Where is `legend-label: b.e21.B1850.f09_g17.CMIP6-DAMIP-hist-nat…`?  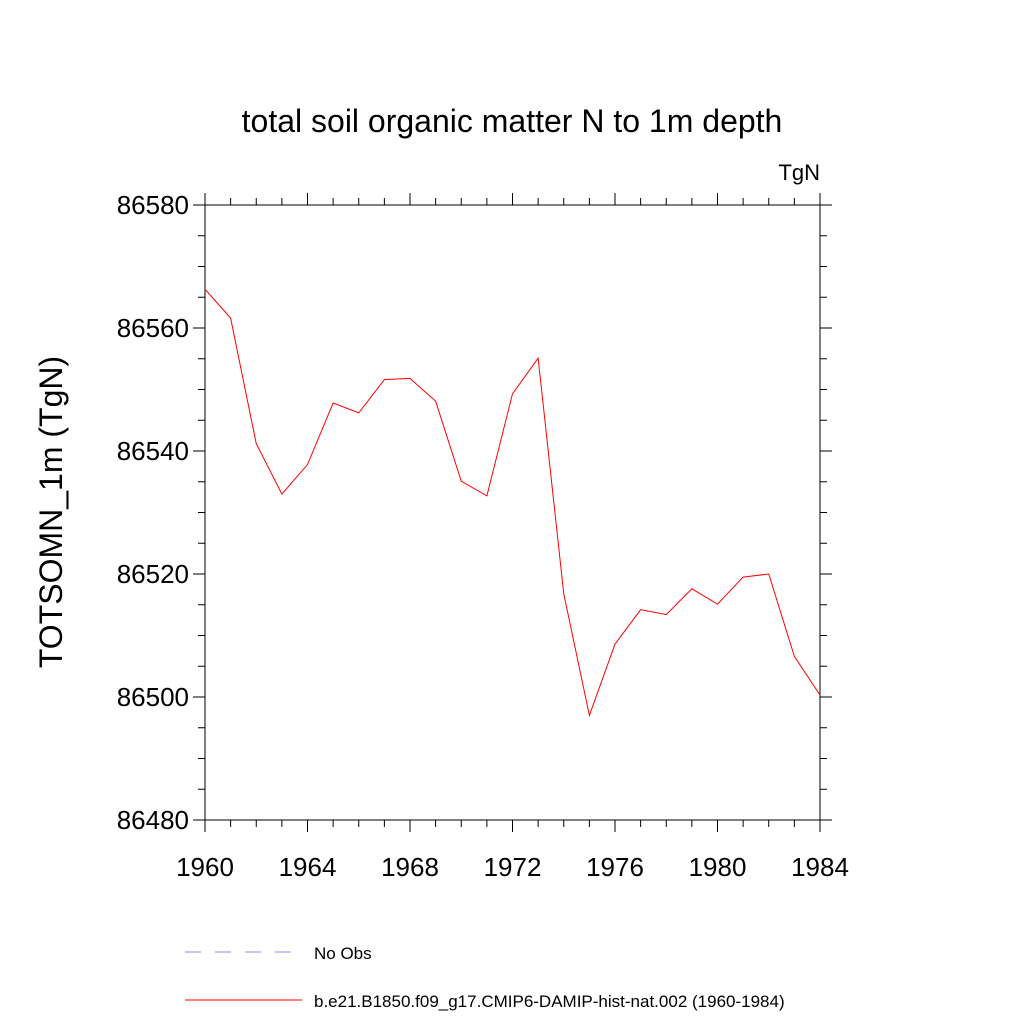 legend-label: b.e21.B1850.f09_g17.CMIP6-DAMIP-hist-nat… is located at coordinates (549, 1001).